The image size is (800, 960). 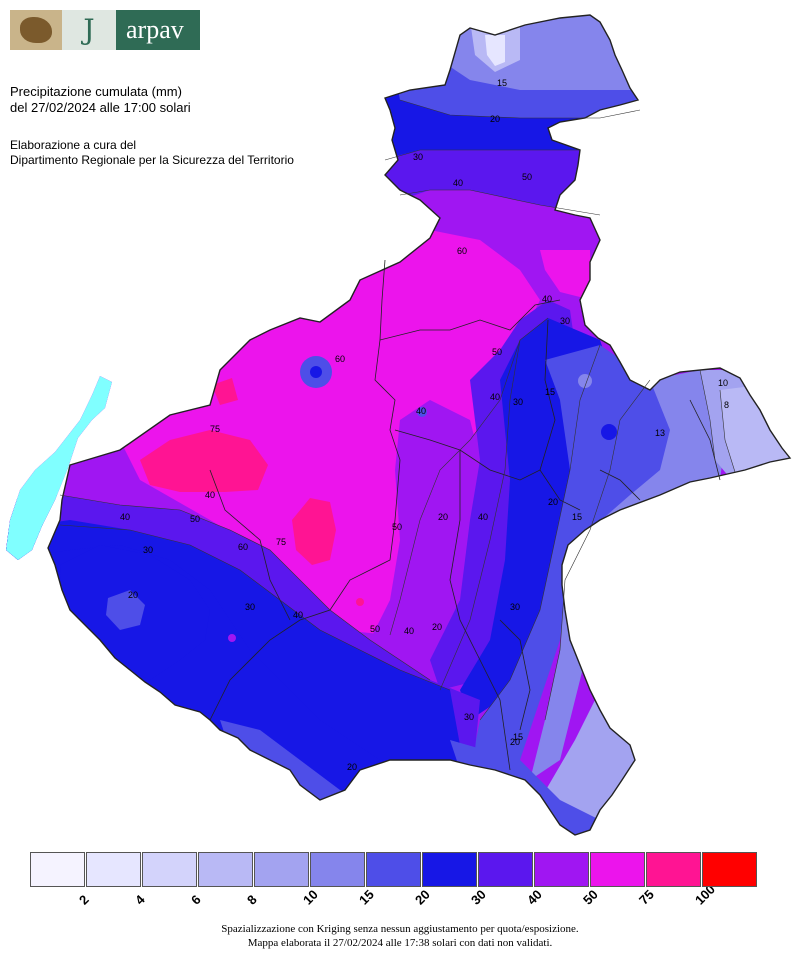 What do you see at coordinates (366, 897) in the screenshot?
I see `legend-label: 15` at bounding box center [366, 897].